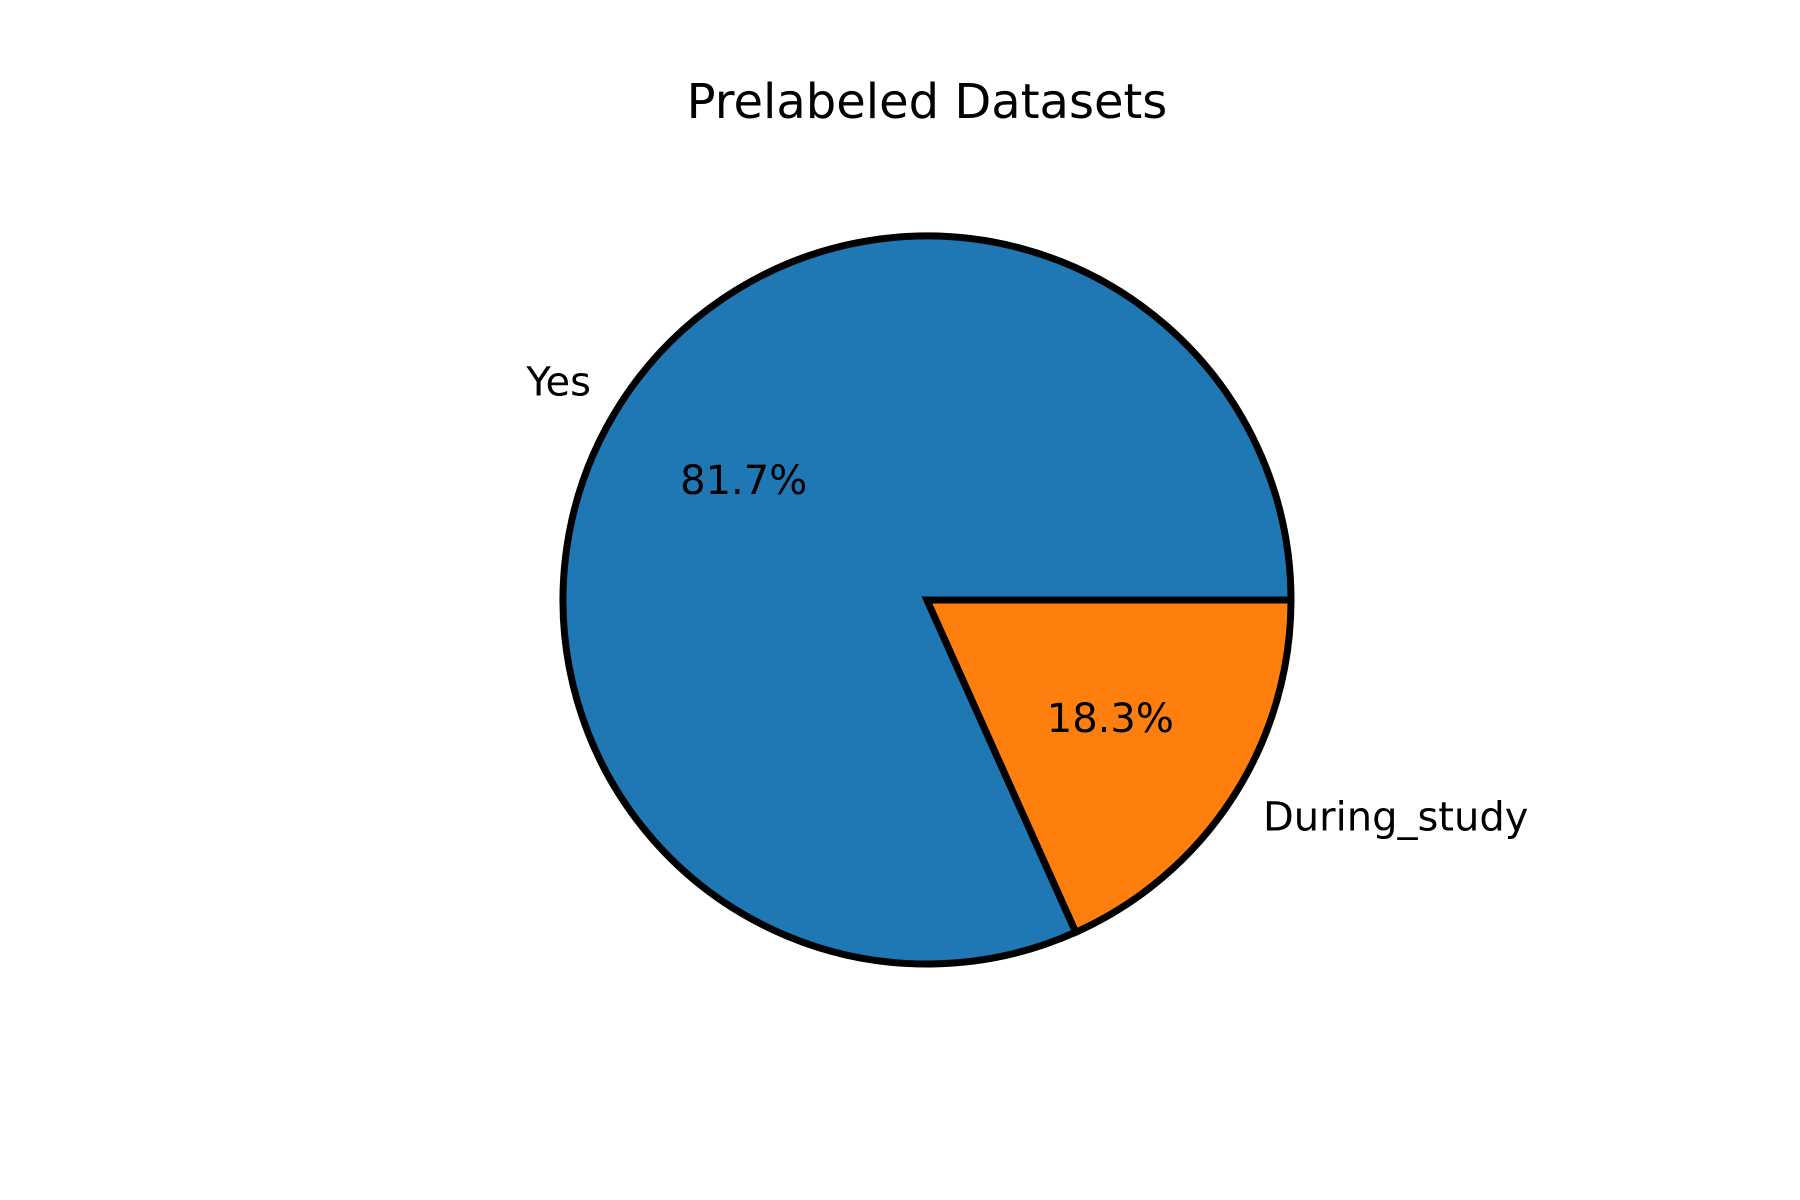 Image resolution: width=1800 pixels, height=1200 pixels. Describe the element at coordinates (743, 481) in the screenshot. I see `pct-label-yes: 81.7%` at that location.